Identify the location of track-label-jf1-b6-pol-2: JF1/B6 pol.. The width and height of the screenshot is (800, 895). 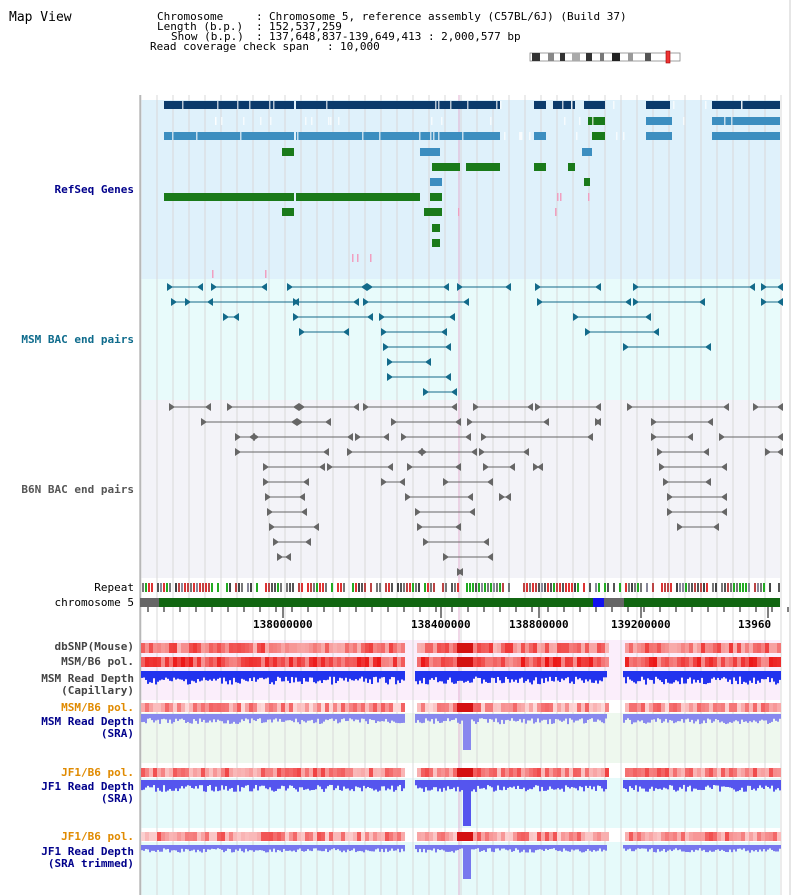
(97, 836).